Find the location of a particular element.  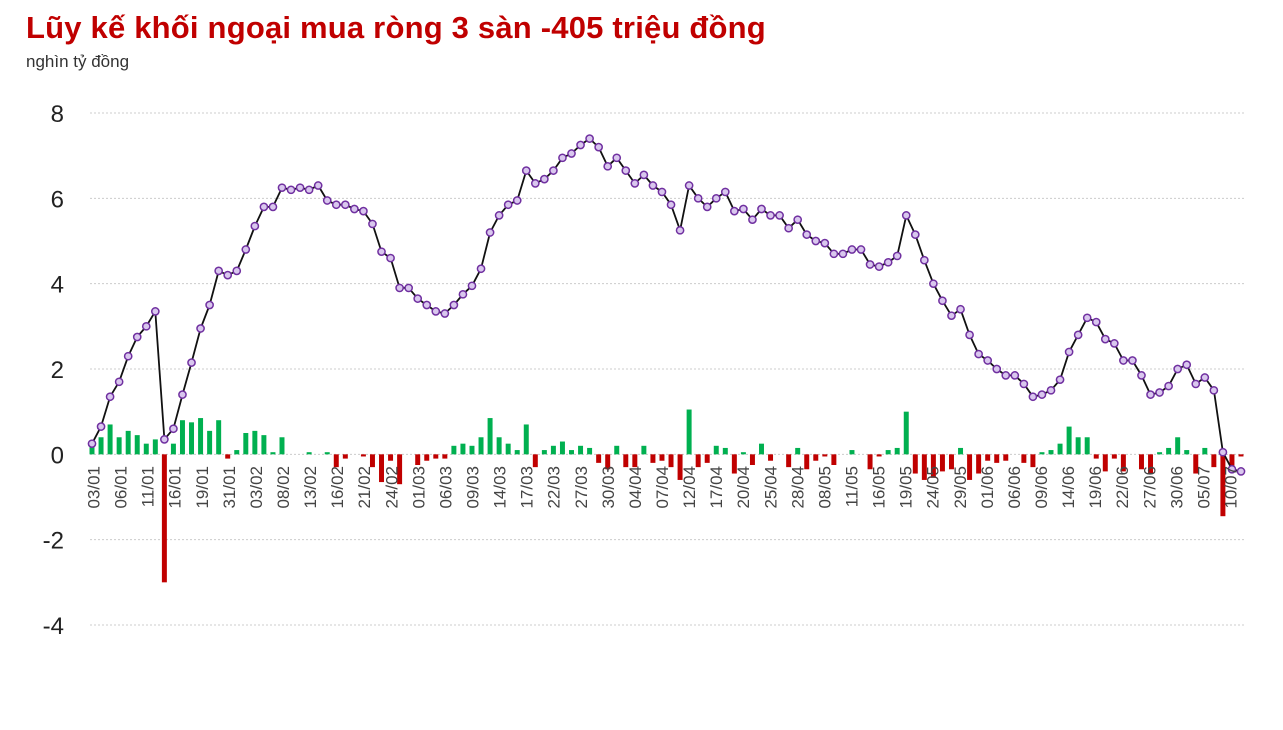

y-tick-label: 8 is located at coordinates (57, 114).